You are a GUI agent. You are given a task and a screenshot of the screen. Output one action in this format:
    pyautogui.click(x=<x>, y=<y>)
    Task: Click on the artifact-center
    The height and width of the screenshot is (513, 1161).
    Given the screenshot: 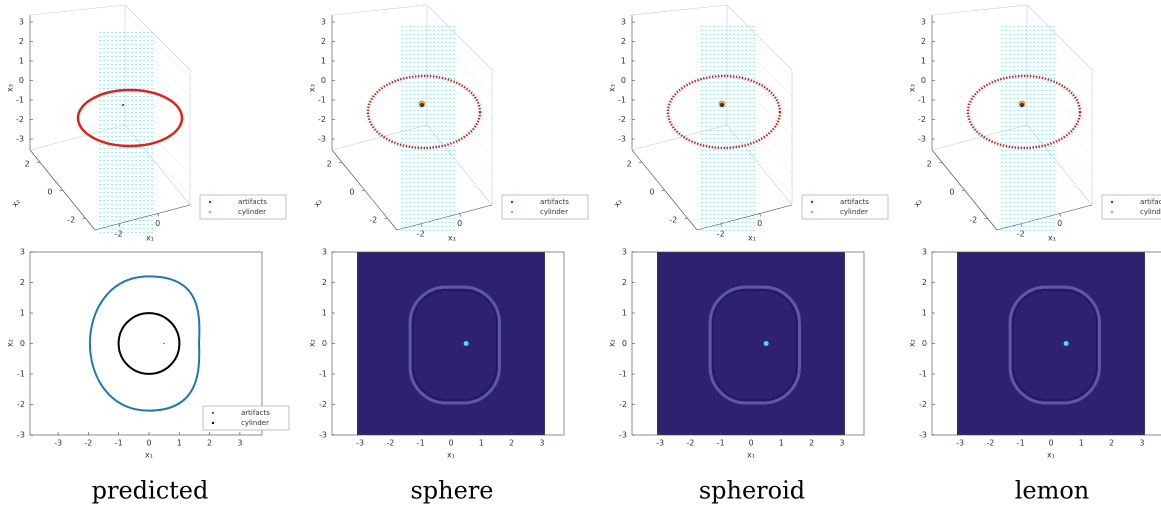 What is the action you would take?
    pyautogui.click(x=722, y=105)
    